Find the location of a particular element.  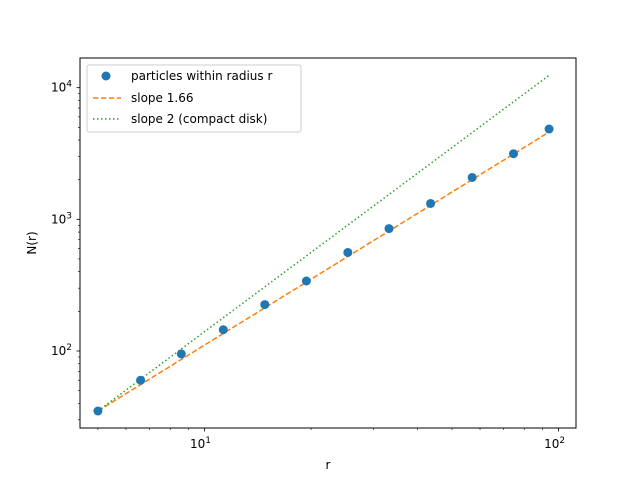

y-axis-ticks: 102 103 104 is located at coordinates (65, 250).